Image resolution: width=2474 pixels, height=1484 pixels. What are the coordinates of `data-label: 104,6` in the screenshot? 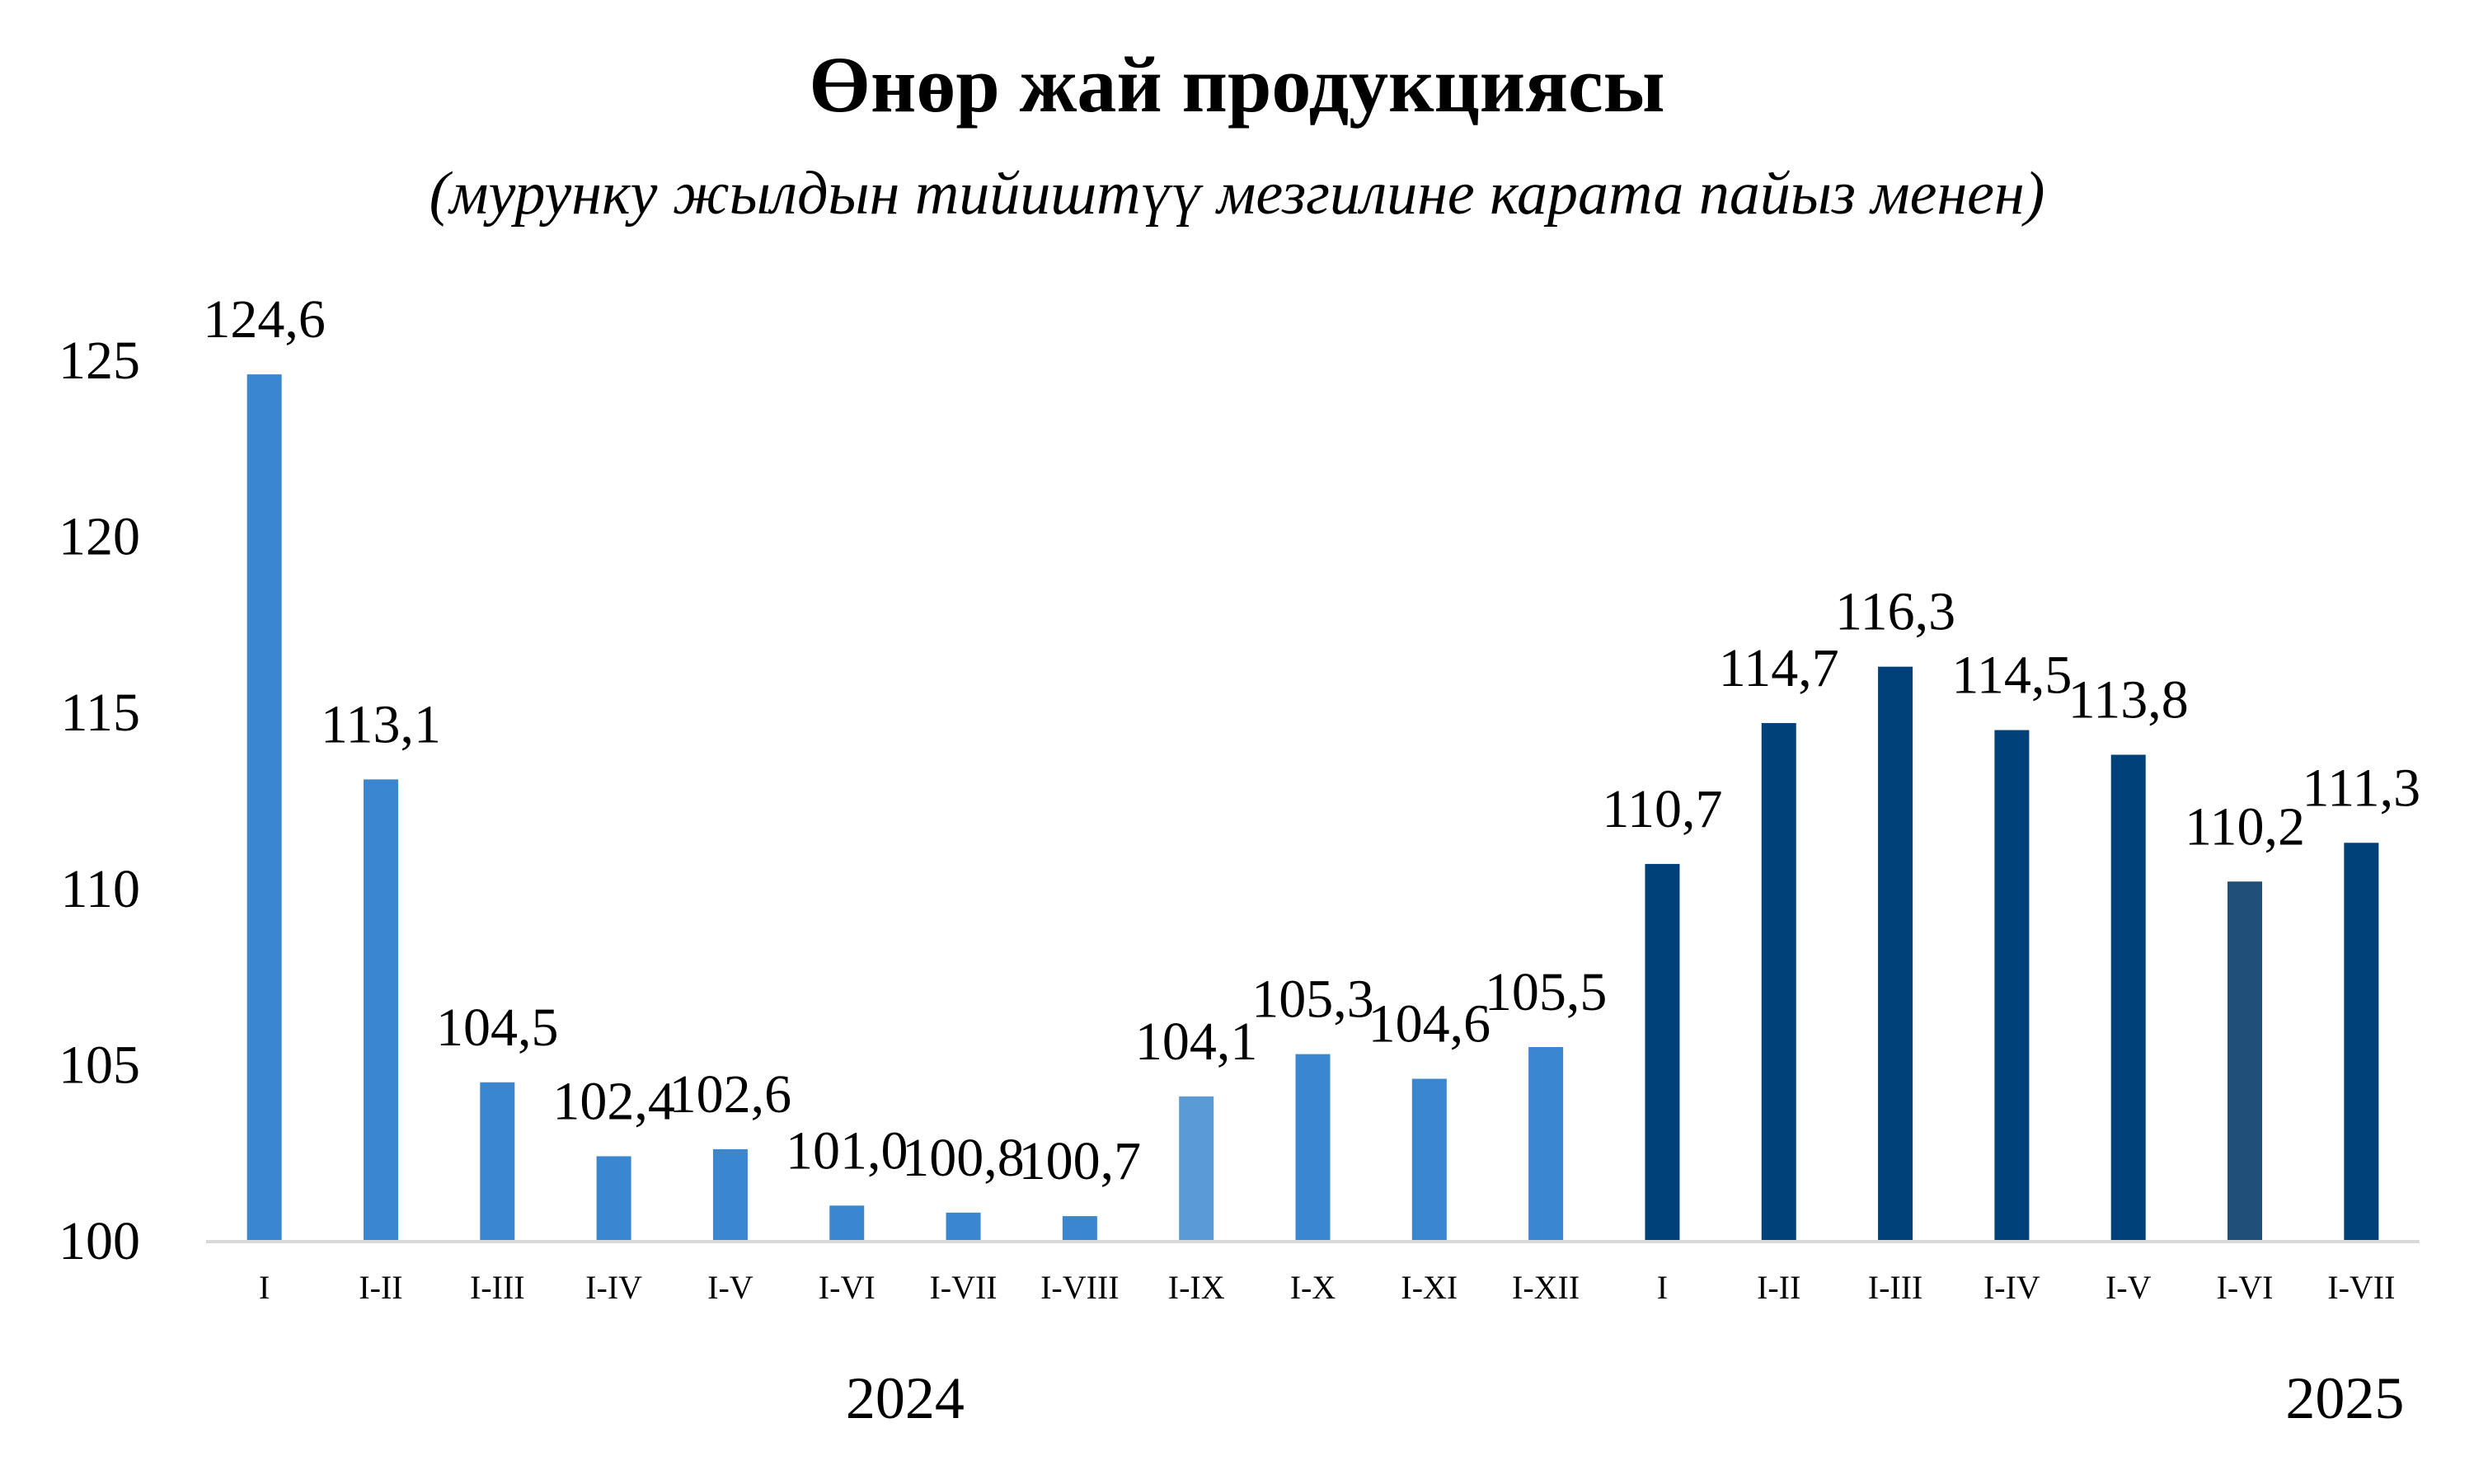 It's located at (1429, 1024).